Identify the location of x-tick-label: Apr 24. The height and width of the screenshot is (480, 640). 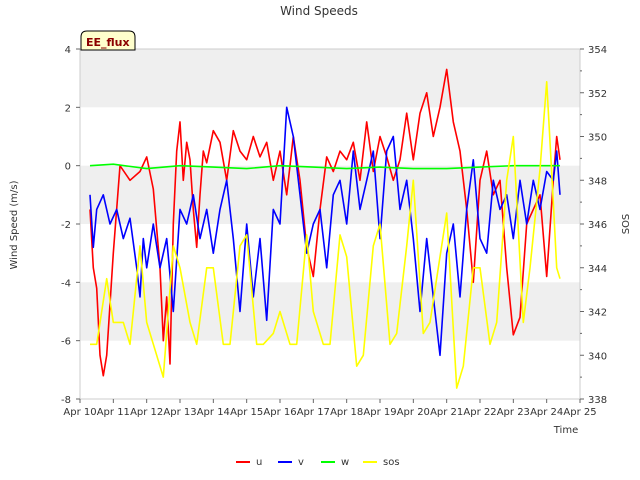
(546, 412).